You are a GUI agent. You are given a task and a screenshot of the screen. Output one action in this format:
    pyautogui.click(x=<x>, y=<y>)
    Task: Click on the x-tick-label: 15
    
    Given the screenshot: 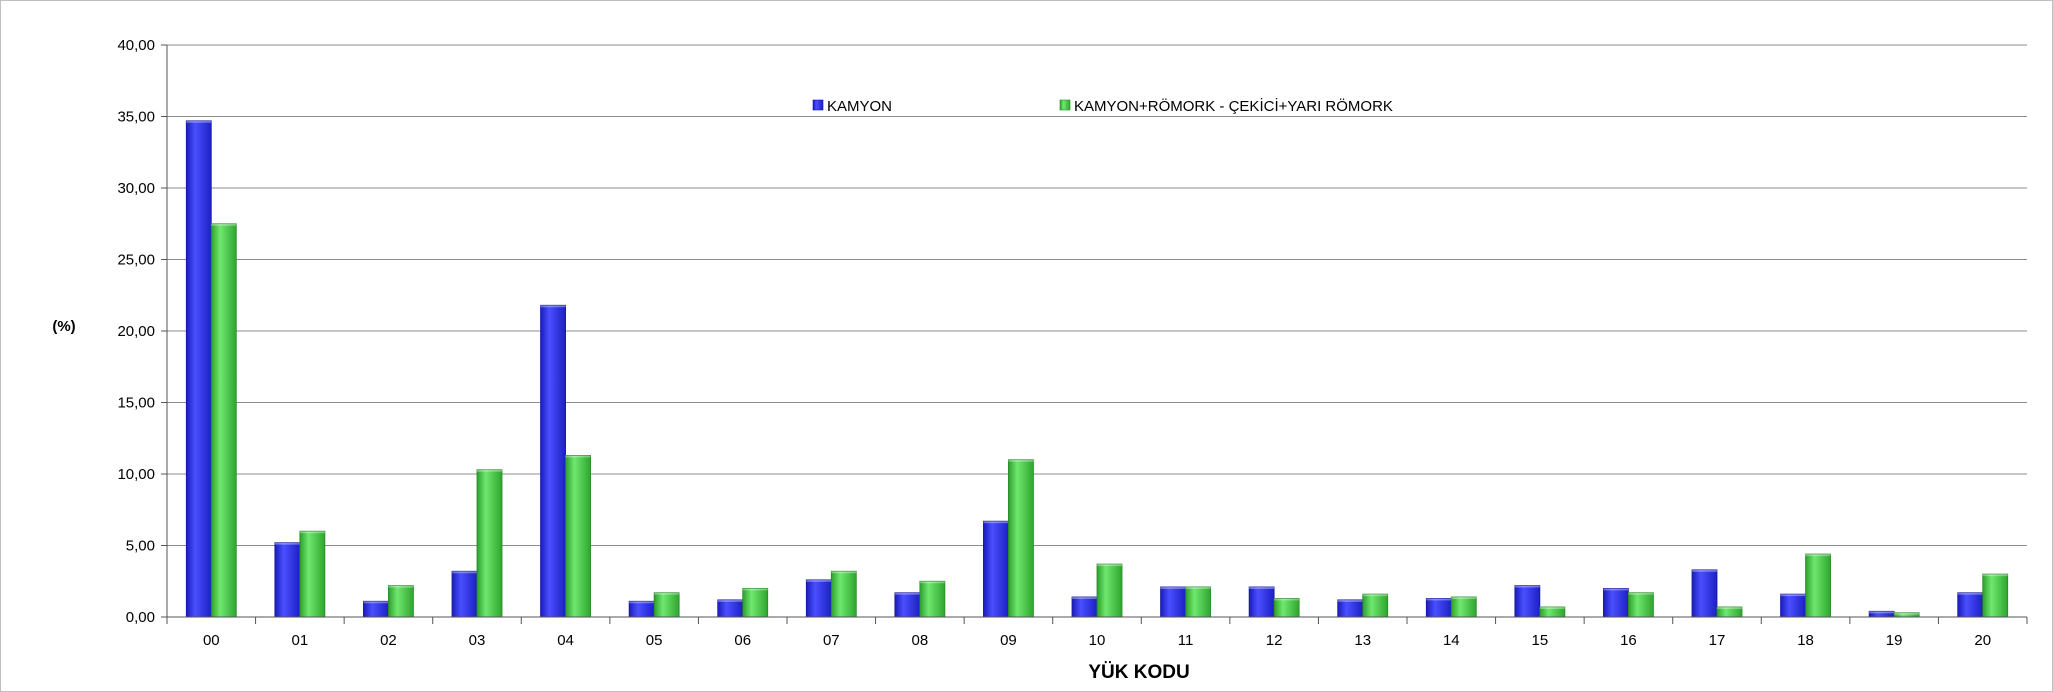 What is the action you would take?
    pyautogui.click(x=1540, y=640)
    